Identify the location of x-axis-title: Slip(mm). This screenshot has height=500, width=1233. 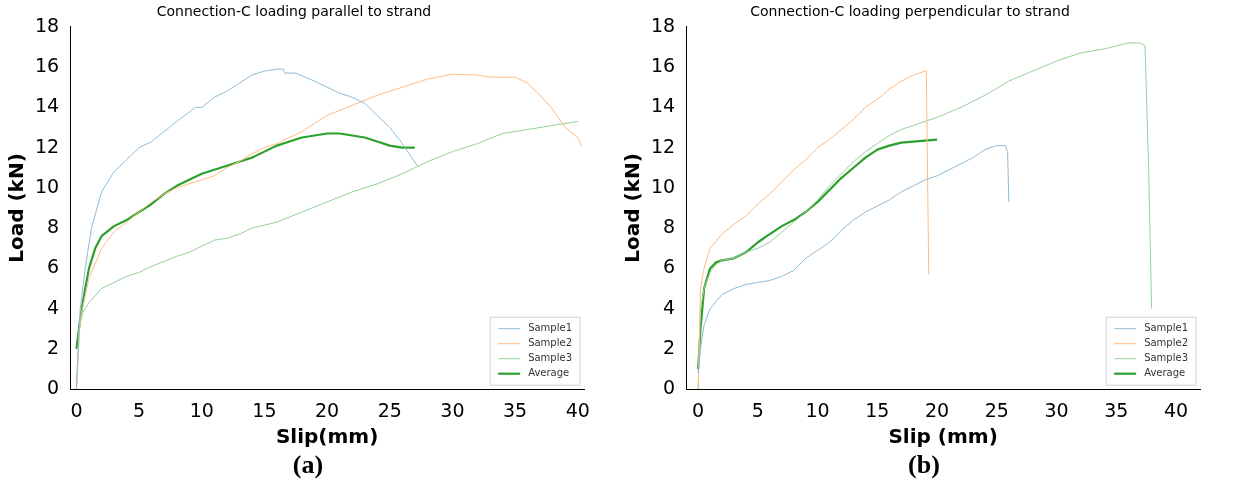
(327, 436).